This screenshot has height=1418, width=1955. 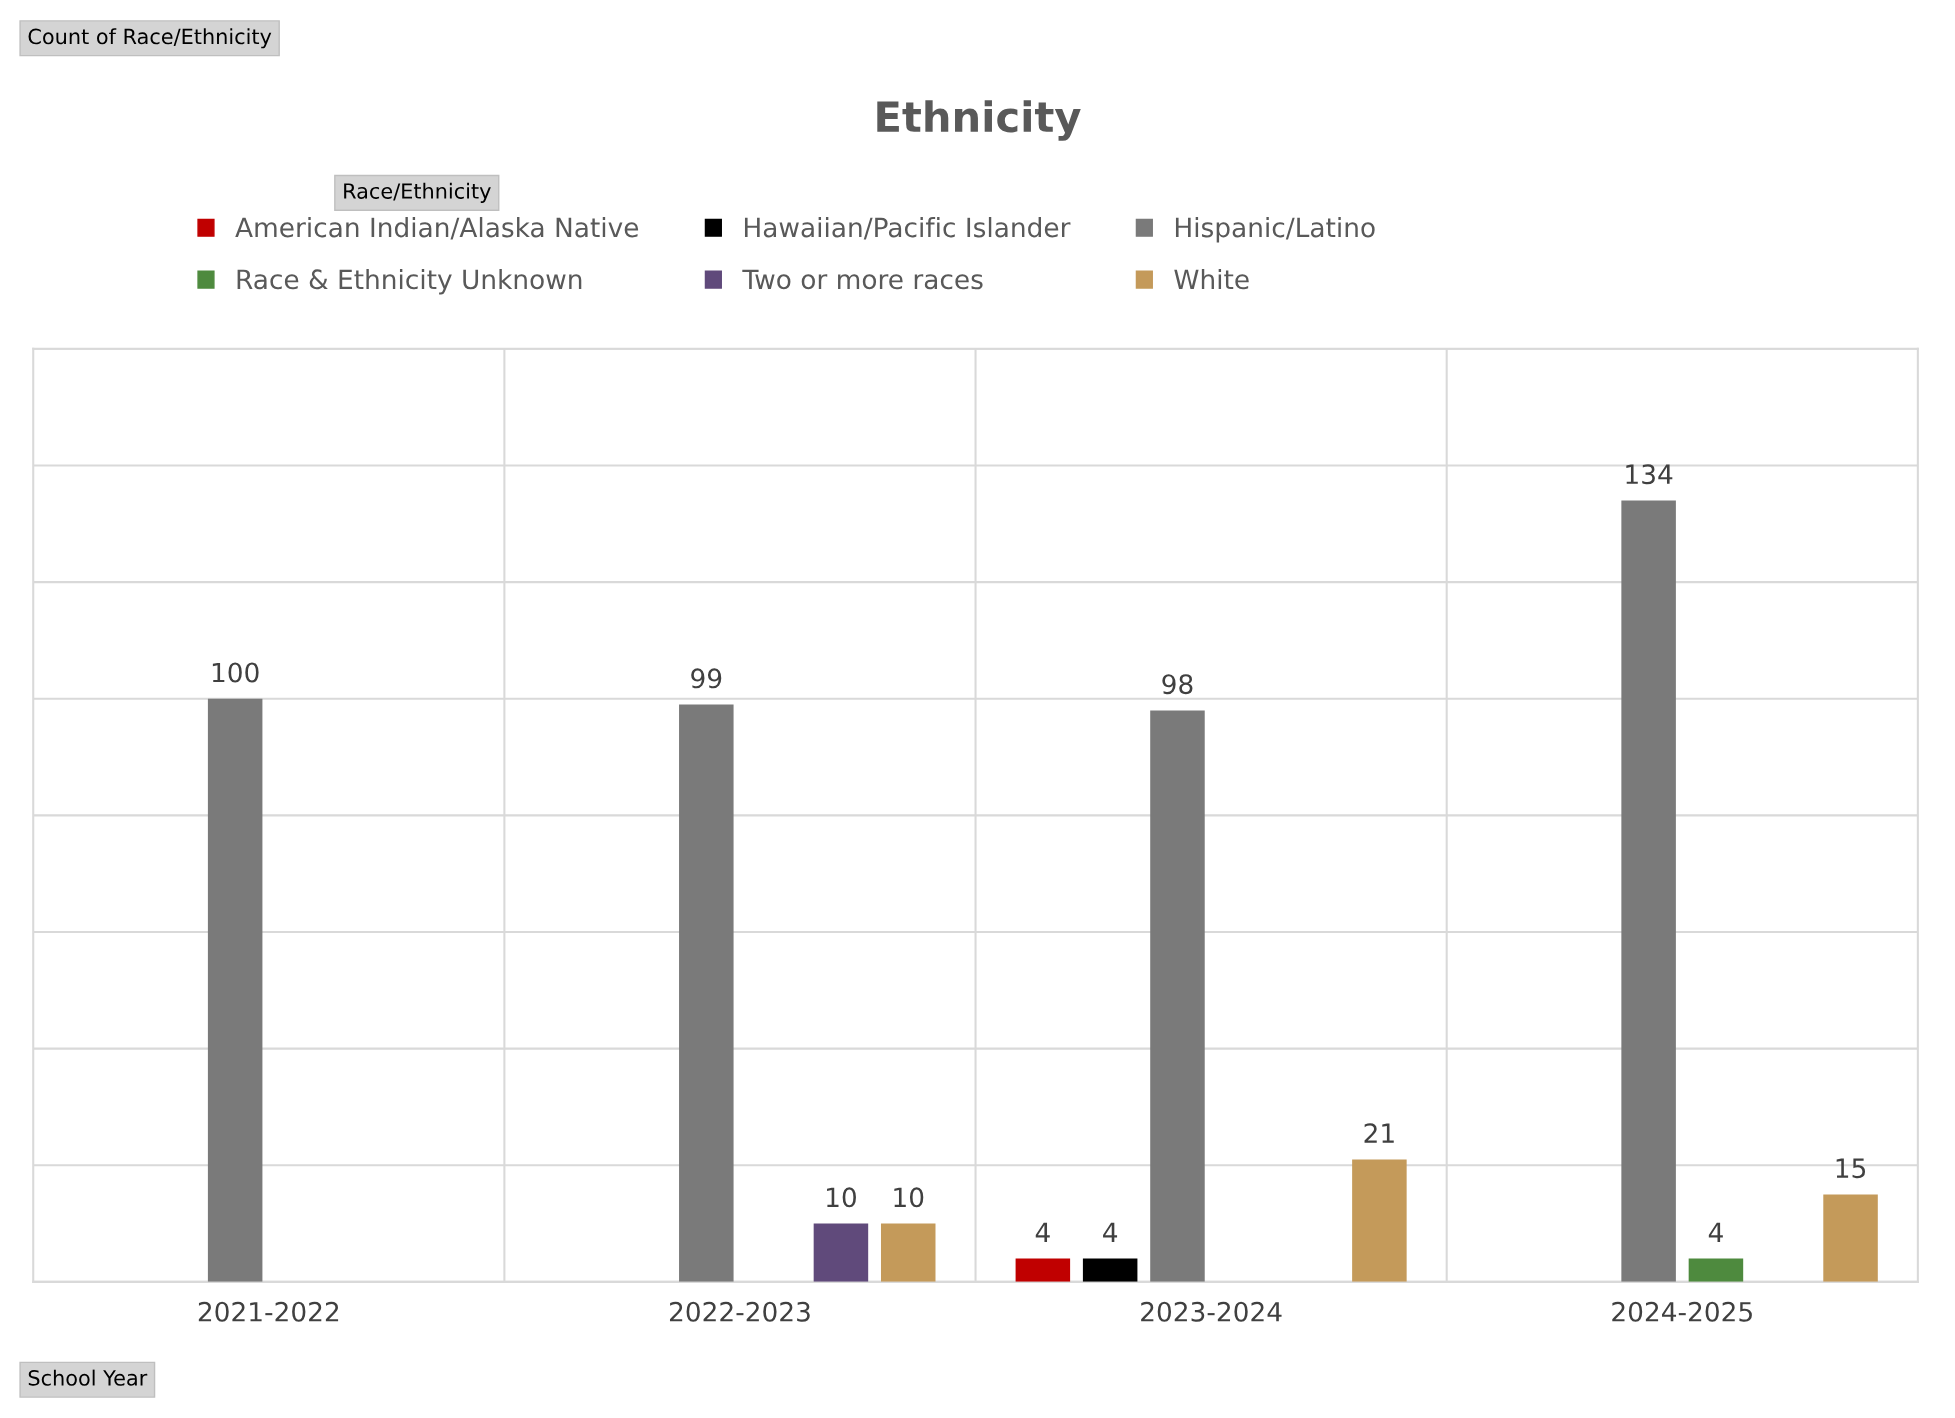 What do you see at coordinates (1379, 1133) in the screenshot?
I see `data-label: 21` at bounding box center [1379, 1133].